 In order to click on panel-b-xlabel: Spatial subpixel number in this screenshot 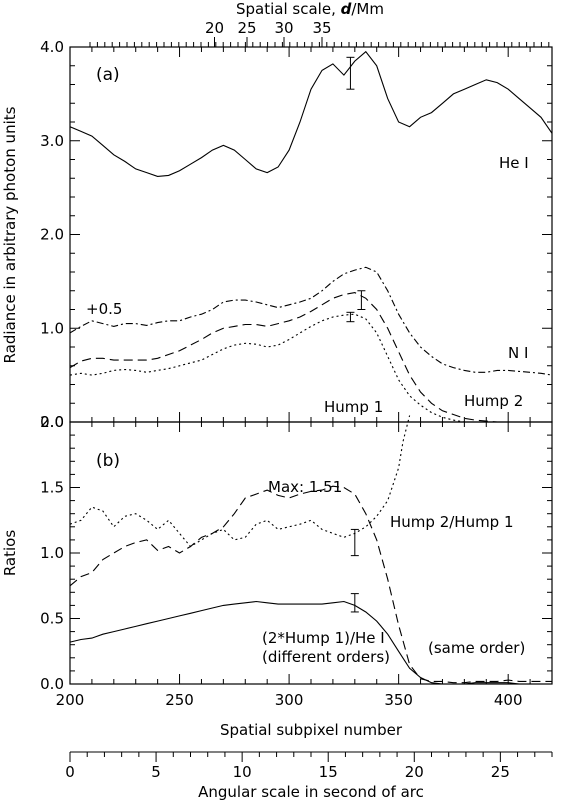, I will do `click(311, 730)`.